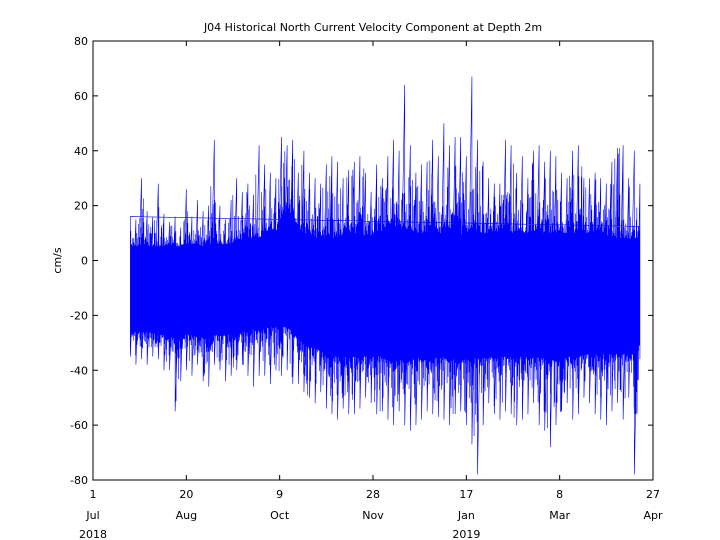 The image size is (720, 540). What do you see at coordinates (559, 494) in the screenshot?
I see `x-tick-day-label: 8` at bounding box center [559, 494].